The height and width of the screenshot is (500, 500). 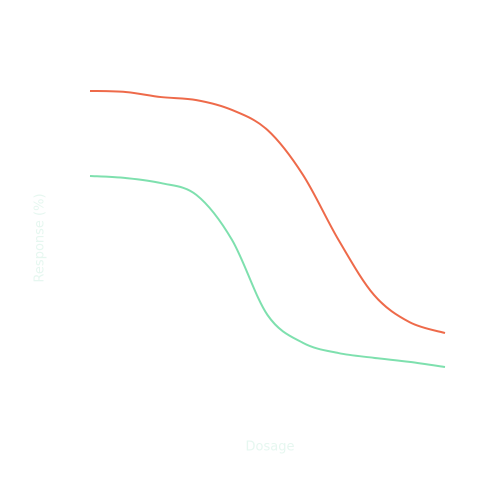 What do you see at coordinates (270, 447) in the screenshot?
I see `x-axis-label: Dosage` at bounding box center [270, 447].